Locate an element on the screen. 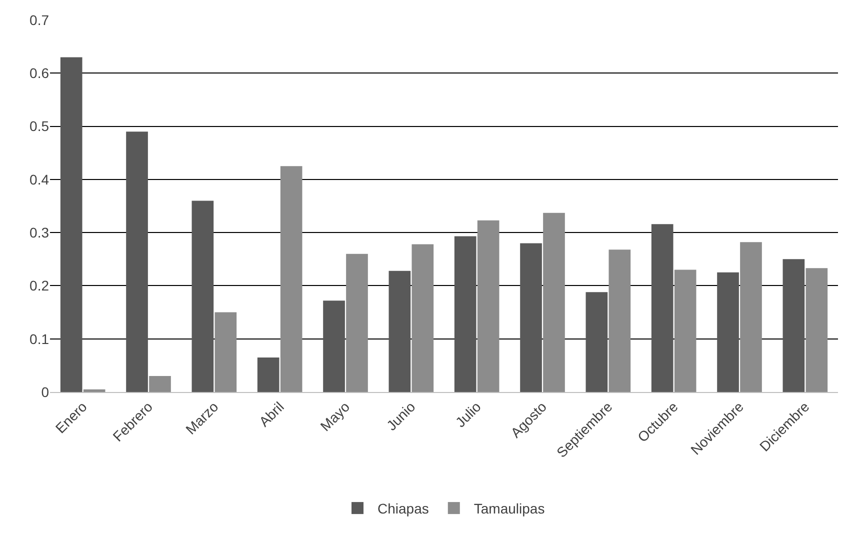 The image size is (858, 536). y-tick-label: 0.2 is located at coordinates (40, 286).